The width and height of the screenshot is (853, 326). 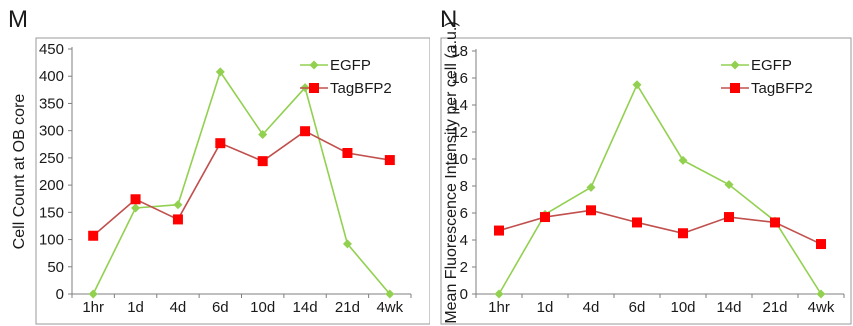 What do you see at coordinates (51, 131) in the screenshot?
I see `y-tick-label: 300` at bounding box center [51, 131].